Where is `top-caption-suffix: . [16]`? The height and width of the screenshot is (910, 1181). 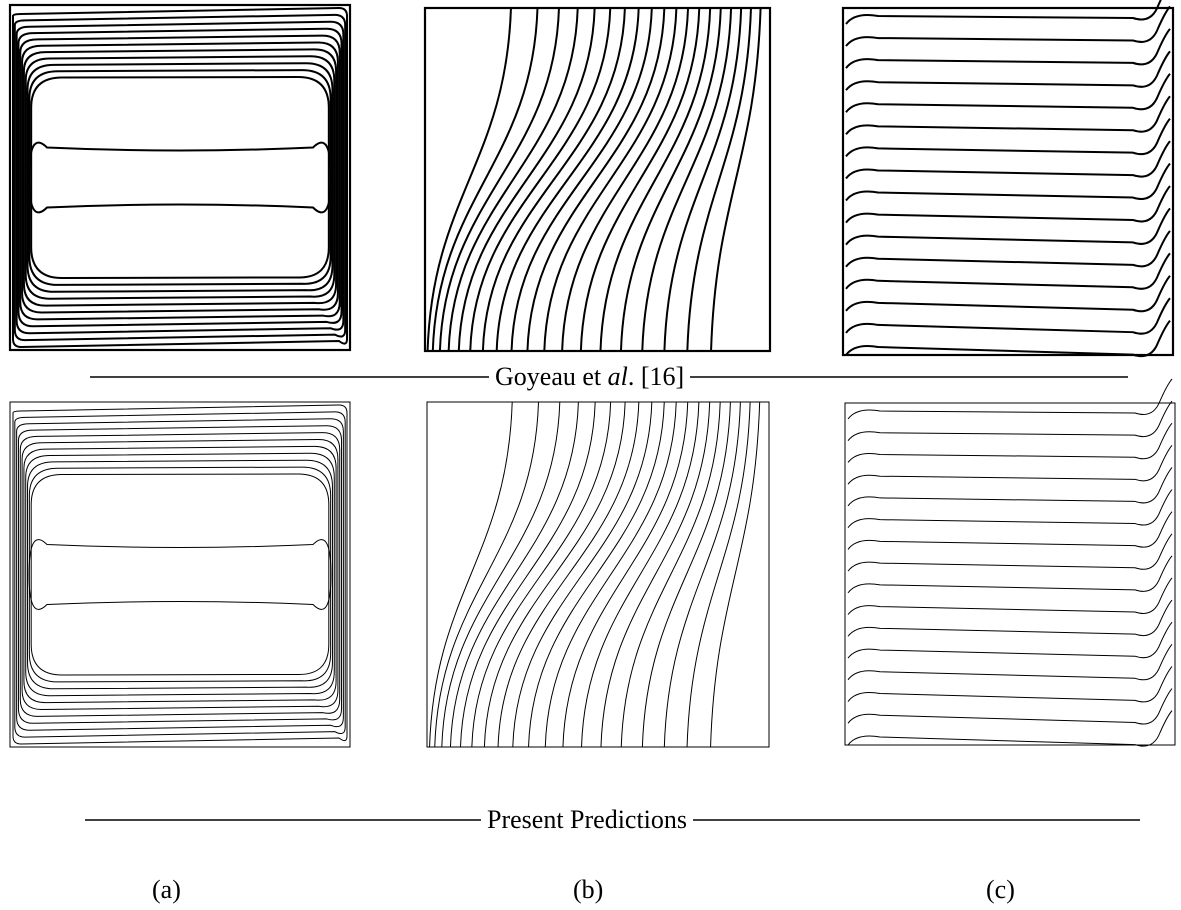
top-caption-suffix: . [16] is located at coordinates (656, 376).